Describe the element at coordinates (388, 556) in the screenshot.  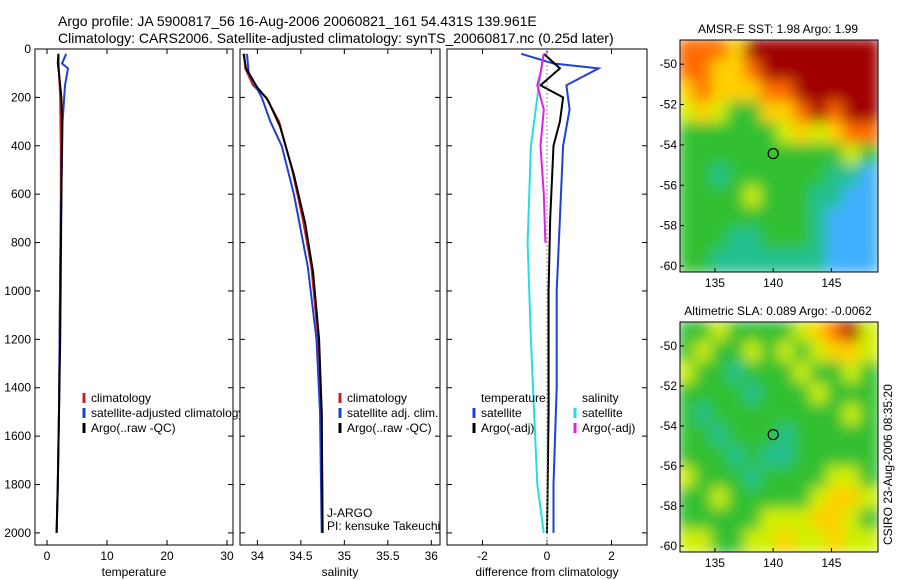
I see `salinity-xtick-label: 35.5` at that location.